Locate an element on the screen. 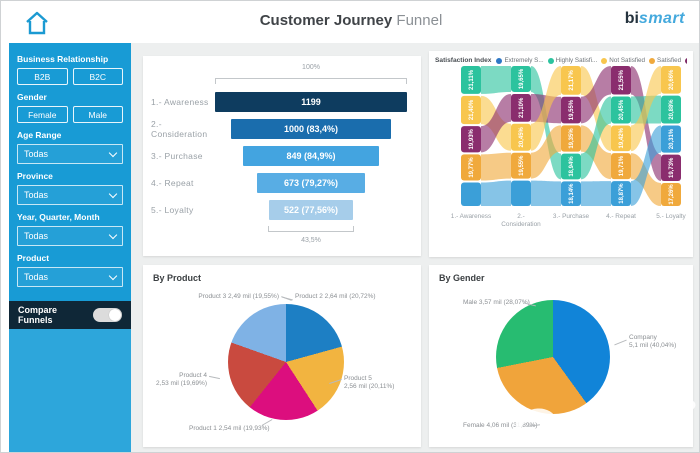 The width and height of the screenshot is (700, 453). funnel-row: 1.- Awareness 1199 is located at coordinates (279, 101).